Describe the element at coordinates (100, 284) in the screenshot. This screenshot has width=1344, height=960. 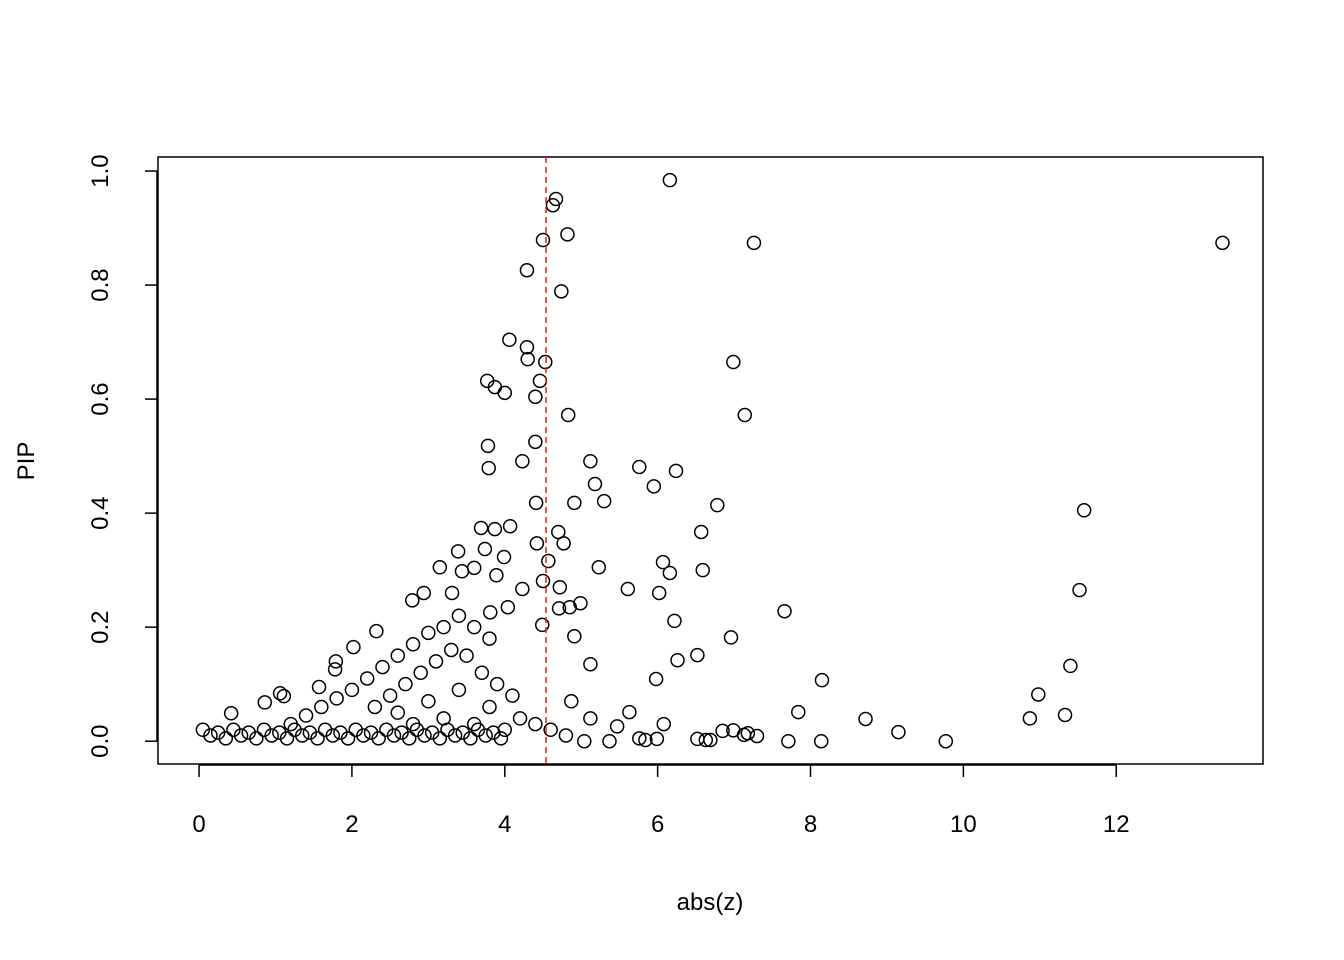
I see `y-tick-label: 0.8` at that location.